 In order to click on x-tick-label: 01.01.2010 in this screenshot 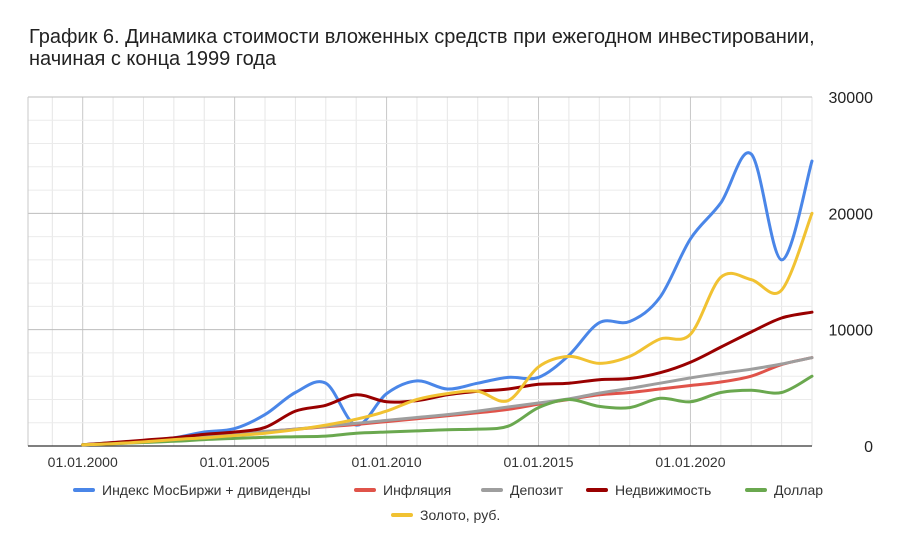, I will do `click(387, 462)`.